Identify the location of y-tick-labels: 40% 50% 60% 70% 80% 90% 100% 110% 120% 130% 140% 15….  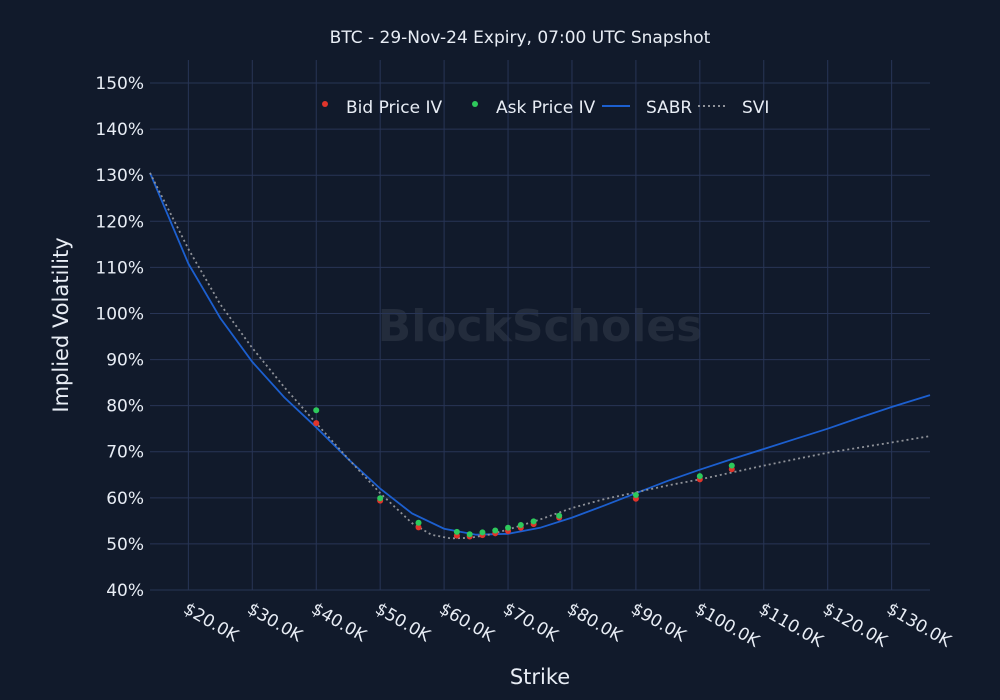
(119, 337).